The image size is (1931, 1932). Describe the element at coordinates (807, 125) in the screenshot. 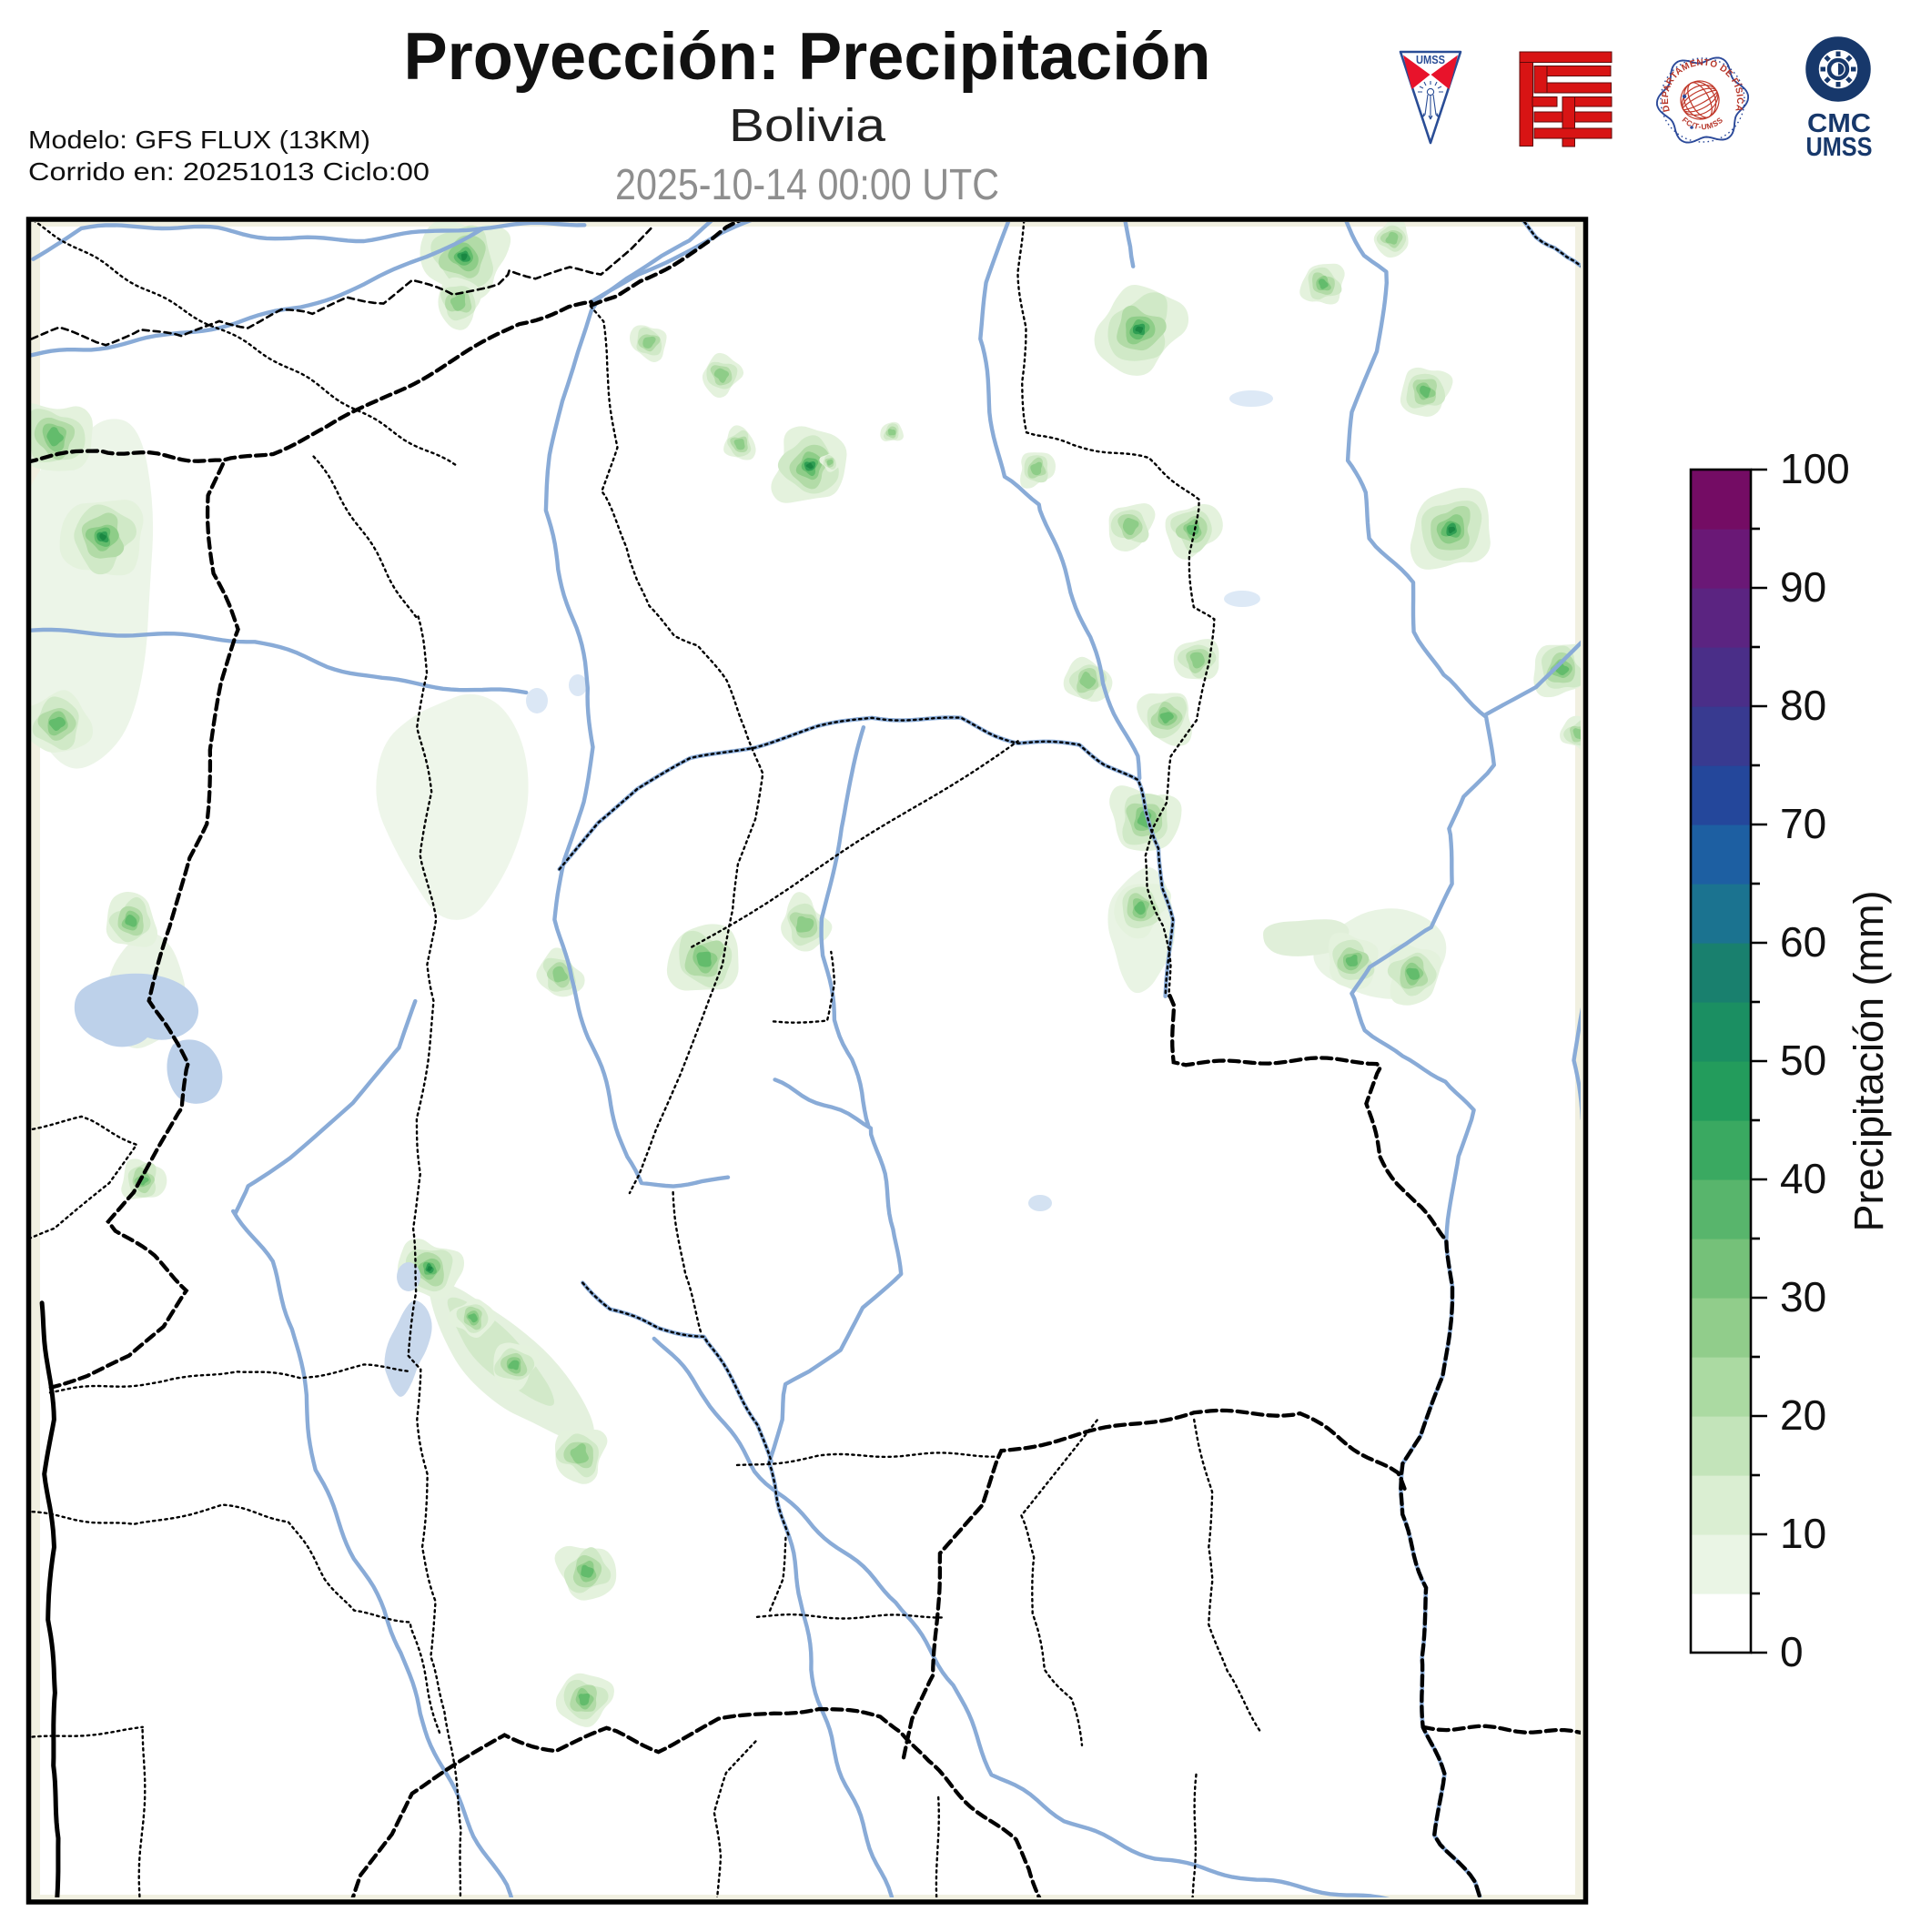

I see `svg-text: Bolivia` at that location.